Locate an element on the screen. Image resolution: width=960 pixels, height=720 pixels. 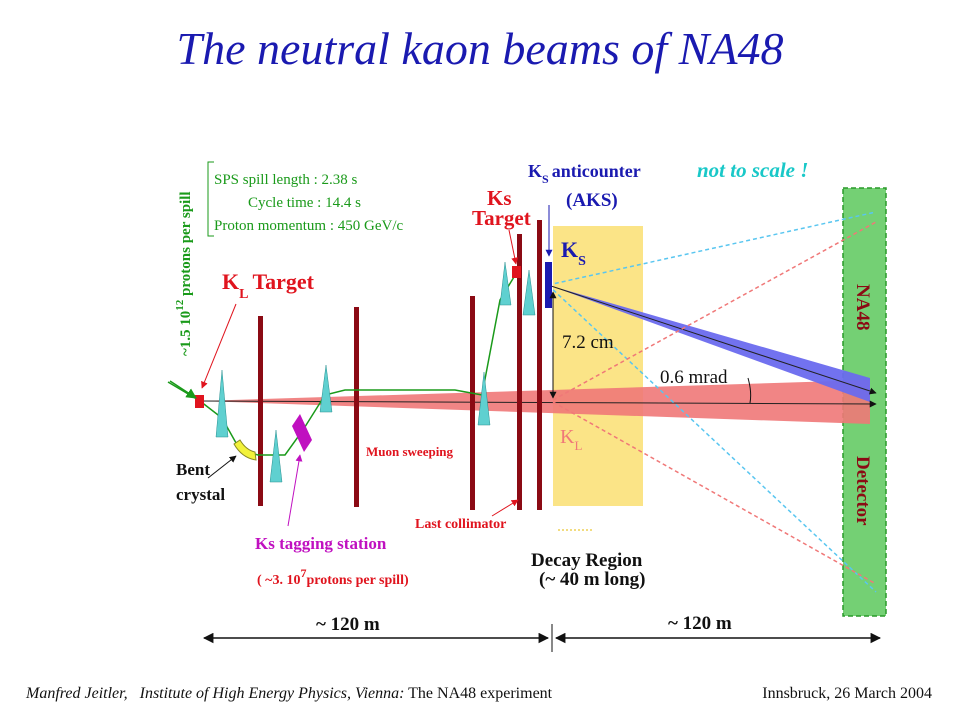
kl-target-marker is located at coordinates (199, 401).